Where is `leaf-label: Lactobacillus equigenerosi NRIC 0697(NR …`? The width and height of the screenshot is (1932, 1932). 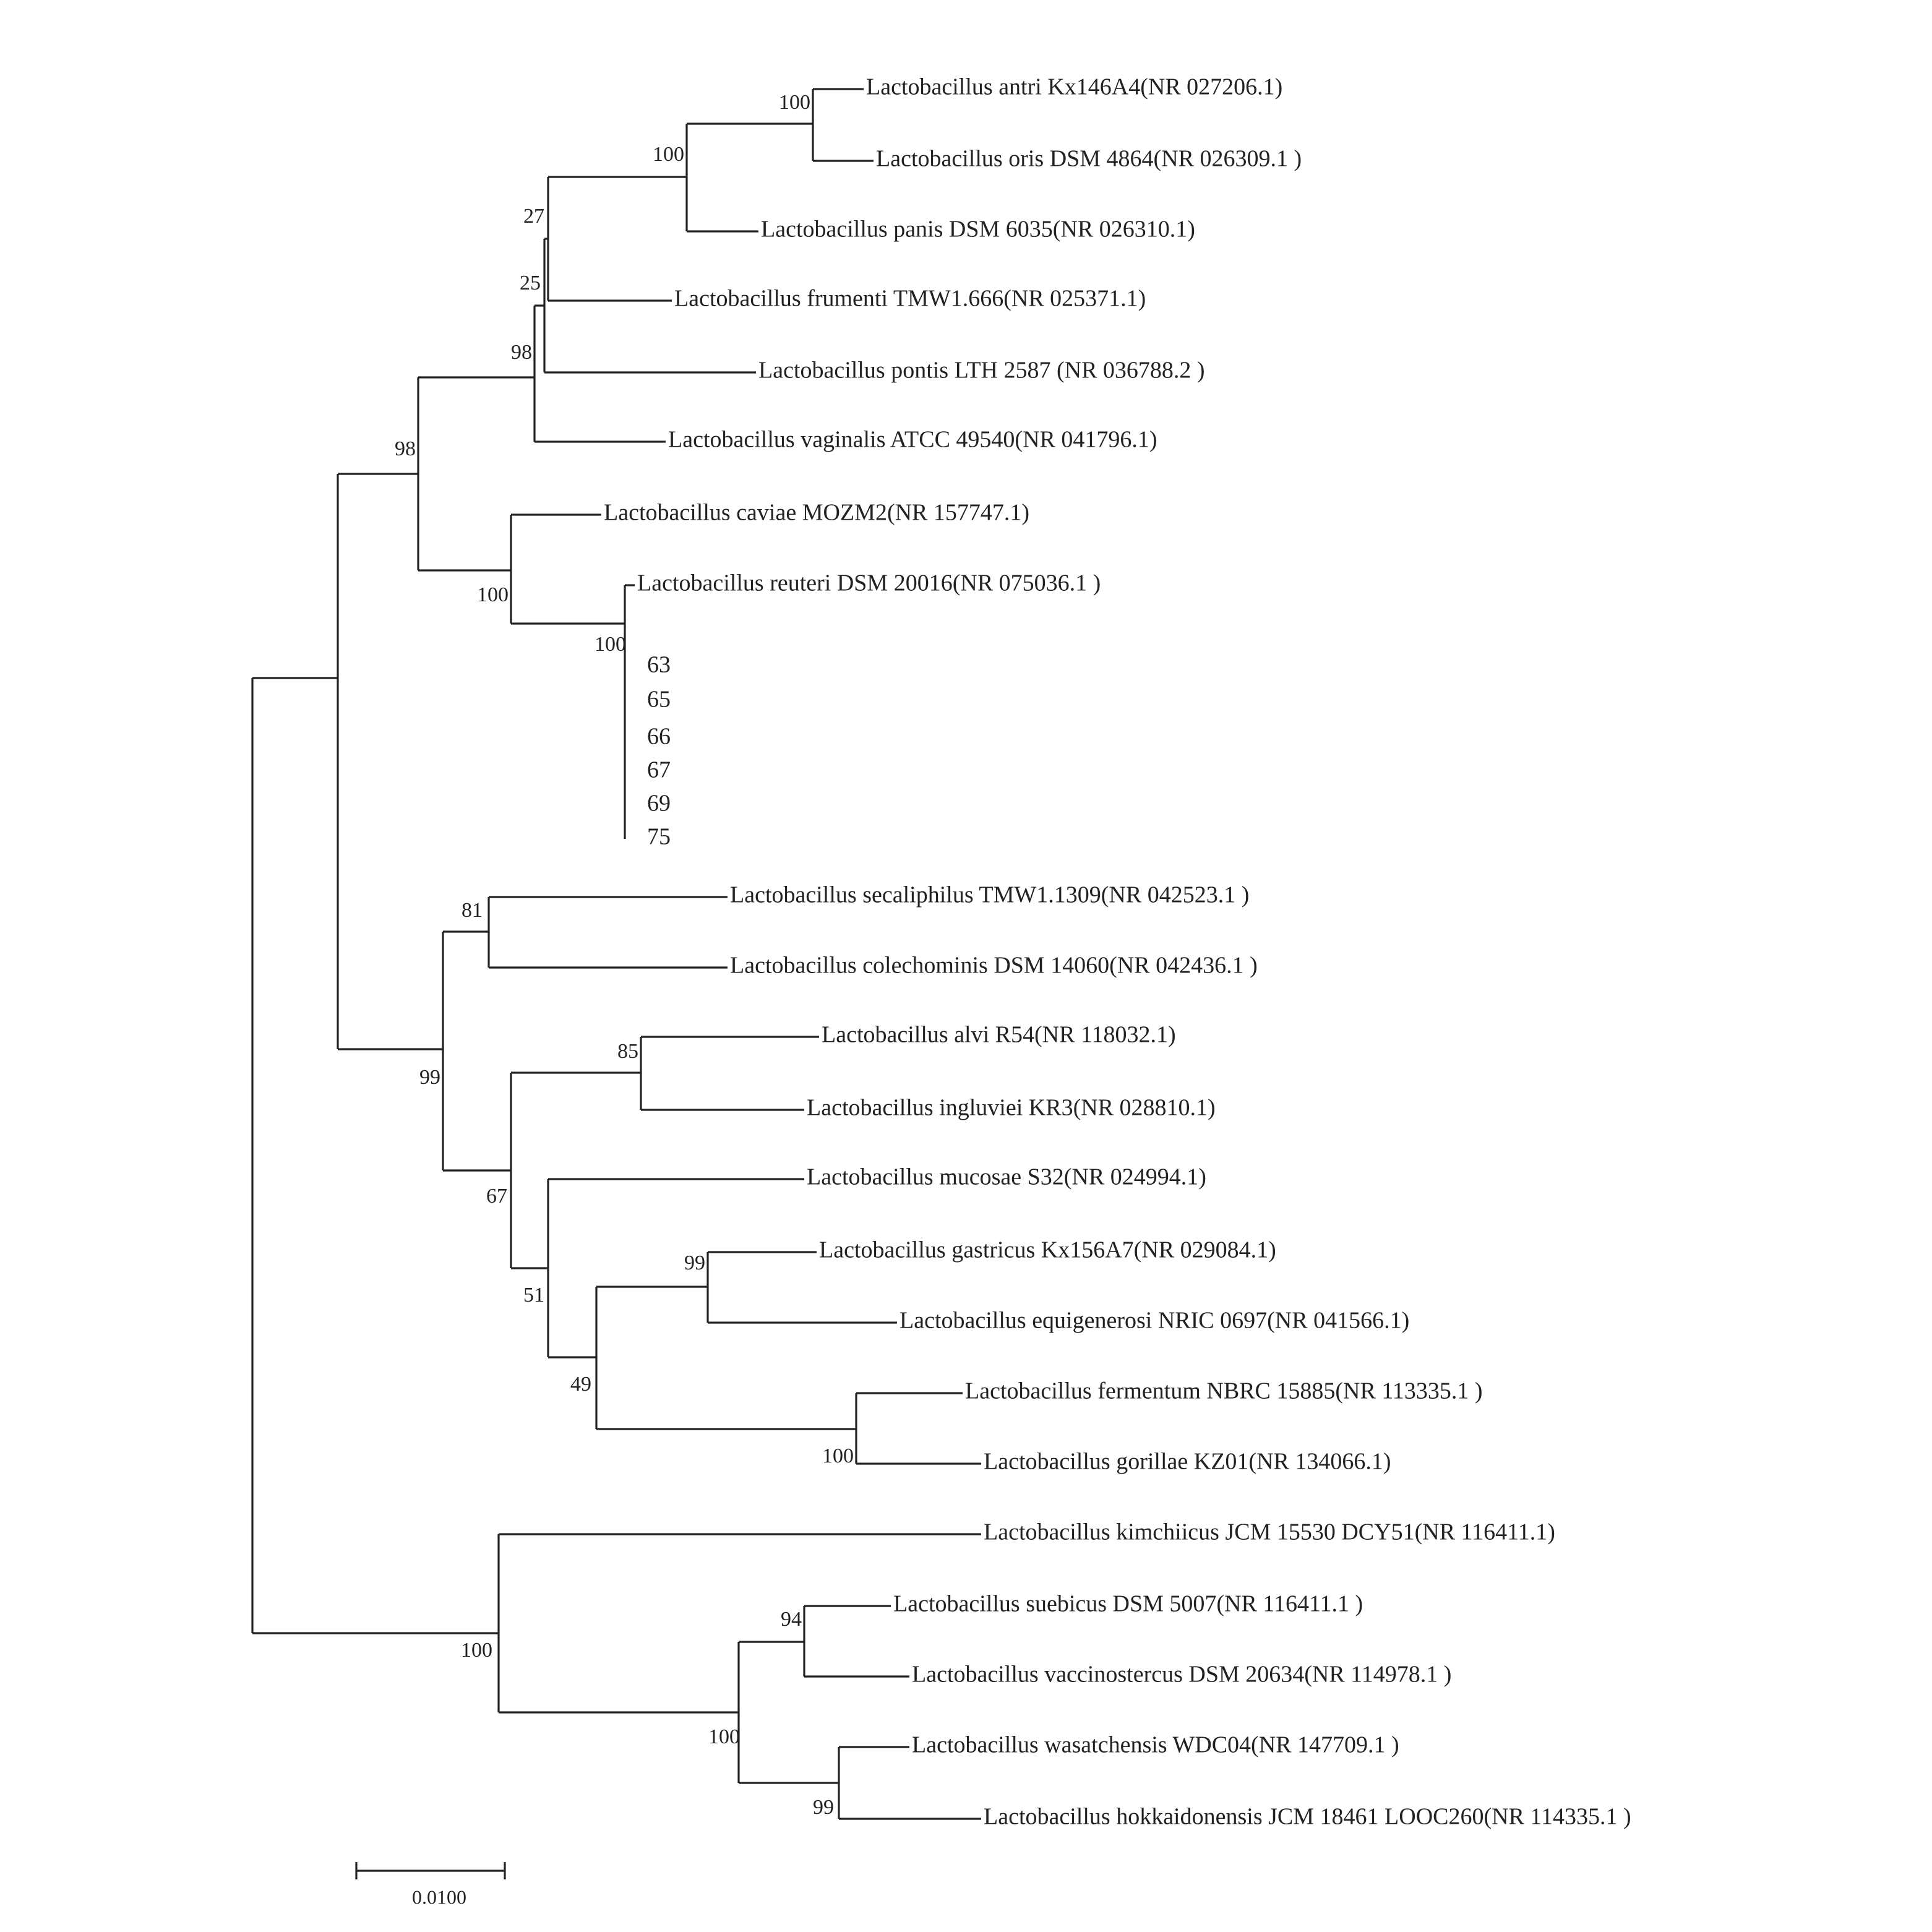 leaf-label: Lactobacillus equigenerosi NRIC 0697(NR … is located at coordinates (1154, 1321).